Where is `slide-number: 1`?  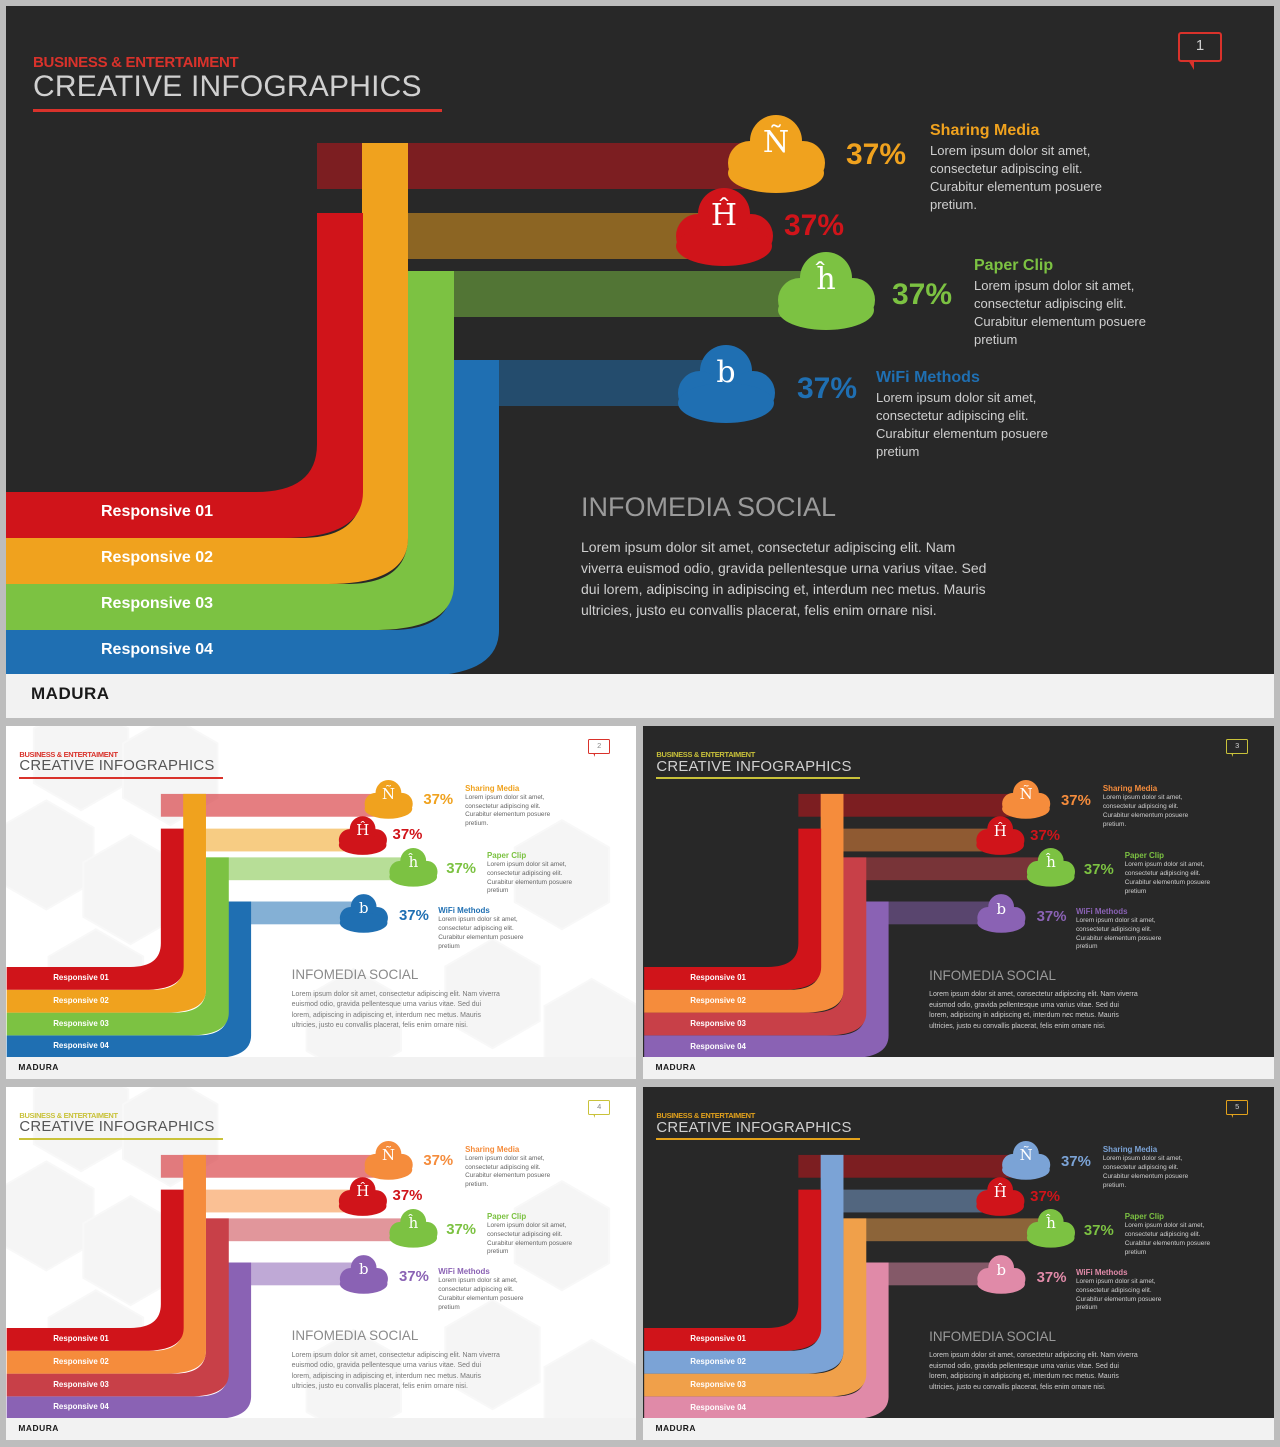
slide-number: 1 is located at coordinates (1200, 45).